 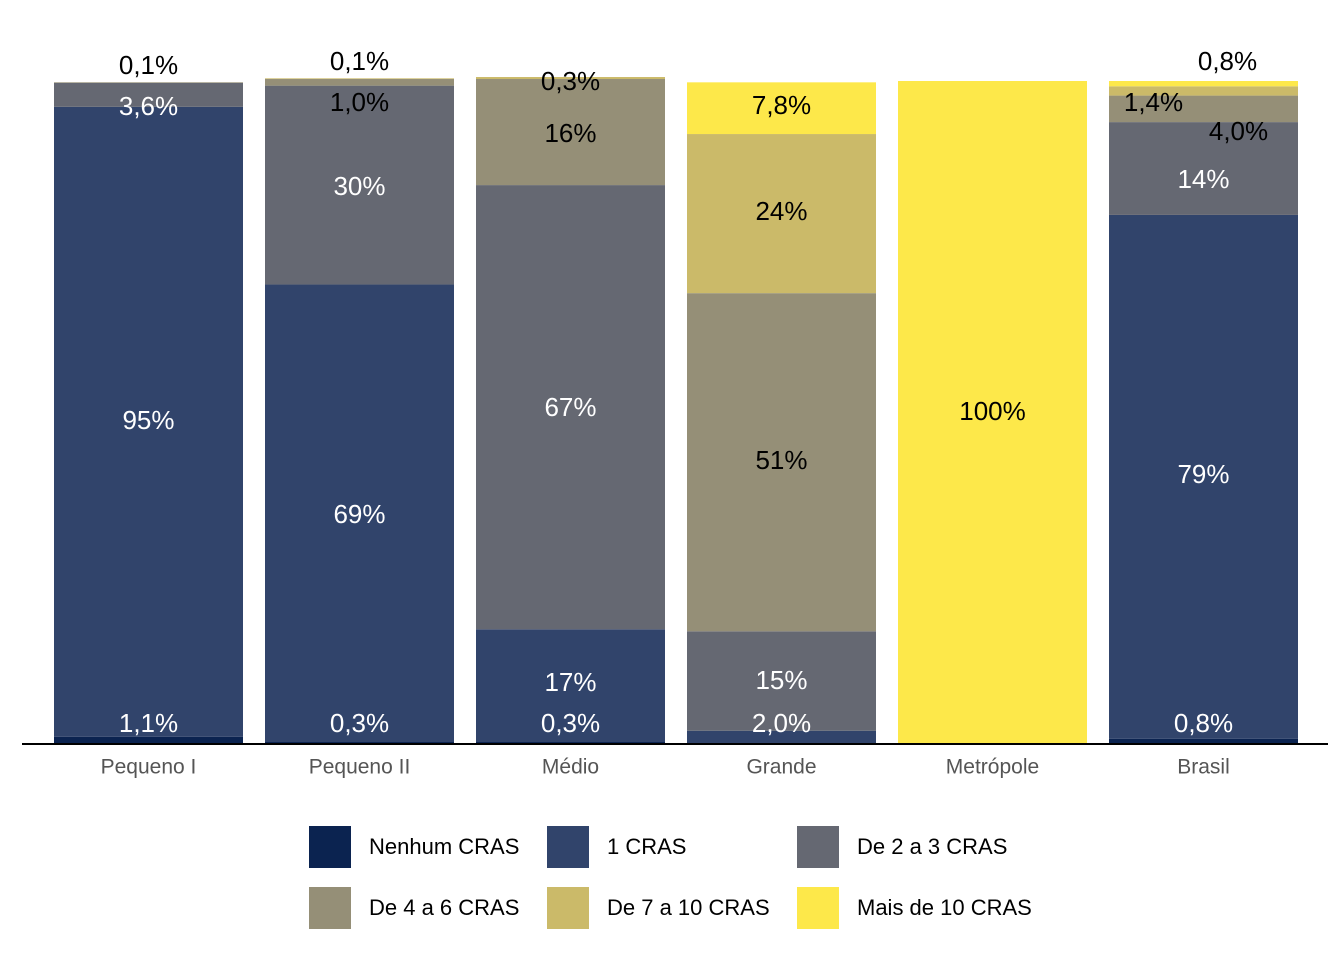 What do you see at coordinates (992, 767) in the screenshot?
I see `x-tick-label: Metrópole` at bounding box center [992, 767].